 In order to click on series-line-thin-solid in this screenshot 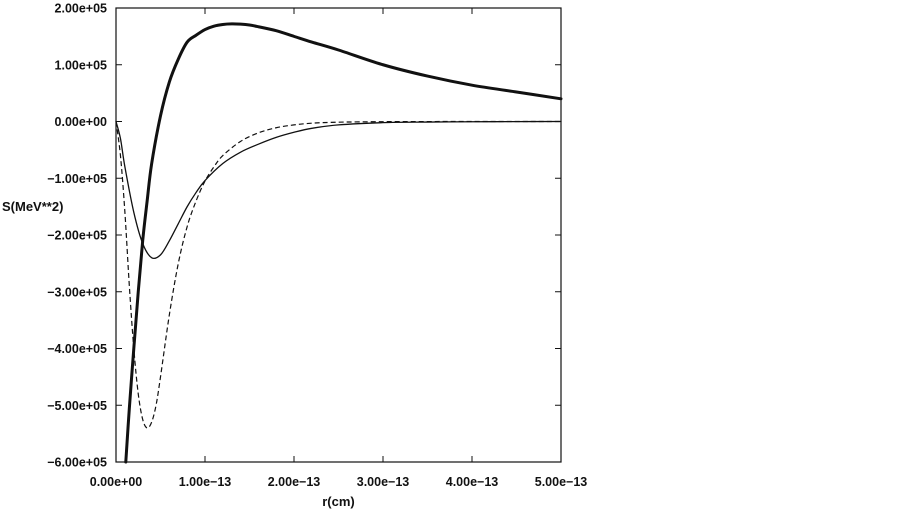, I will do `click(338, 190)`.